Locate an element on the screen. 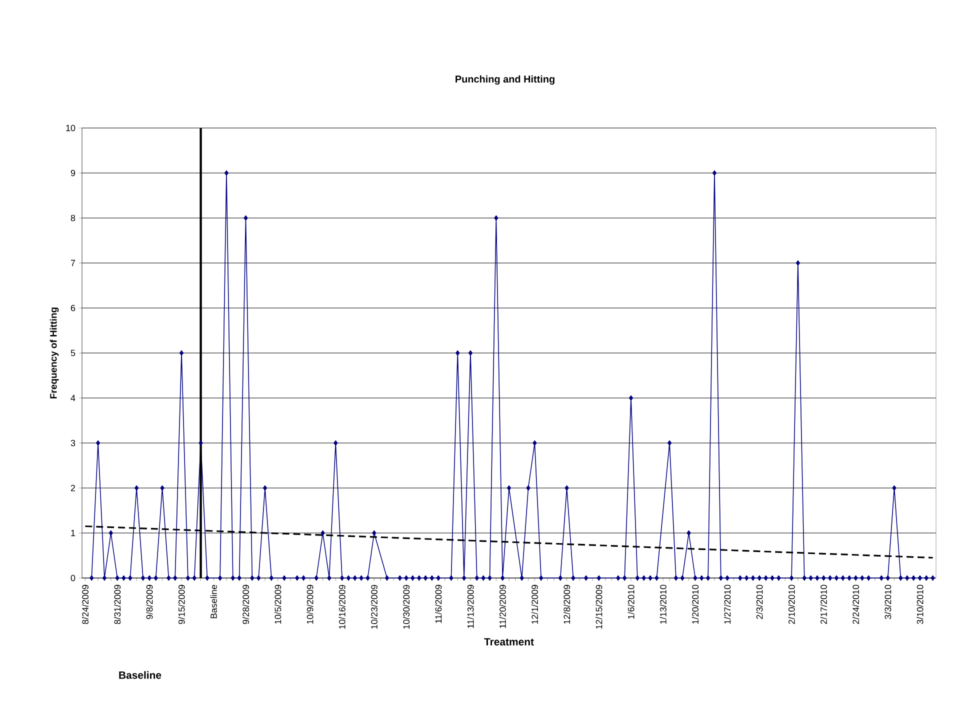 The image size is (954, 721). x-tick-label: 10/23/2009 is located at coordinates (374, 606).